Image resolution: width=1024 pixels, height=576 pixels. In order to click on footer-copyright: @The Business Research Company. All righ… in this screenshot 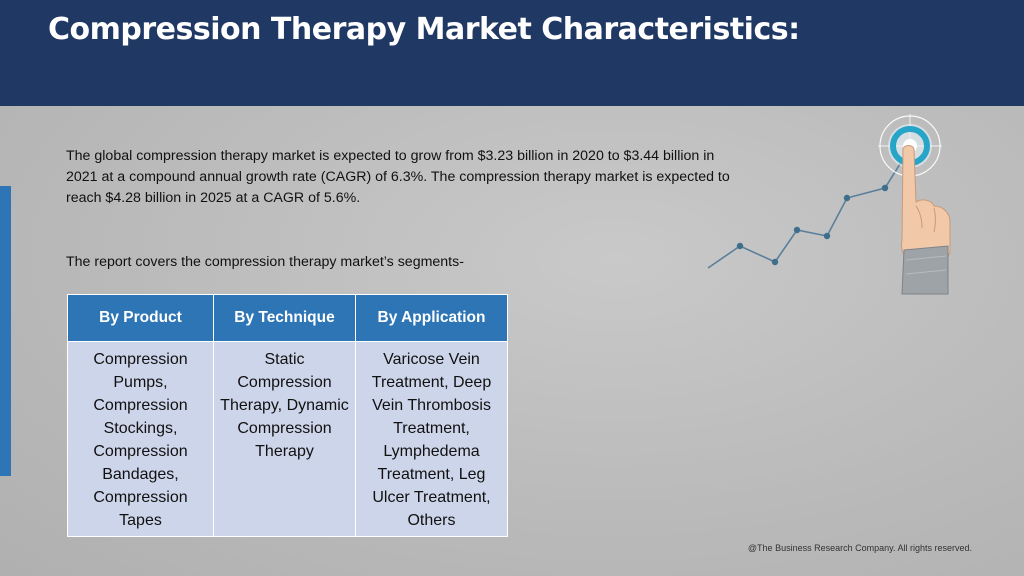, I will do `click(859, 548)`.